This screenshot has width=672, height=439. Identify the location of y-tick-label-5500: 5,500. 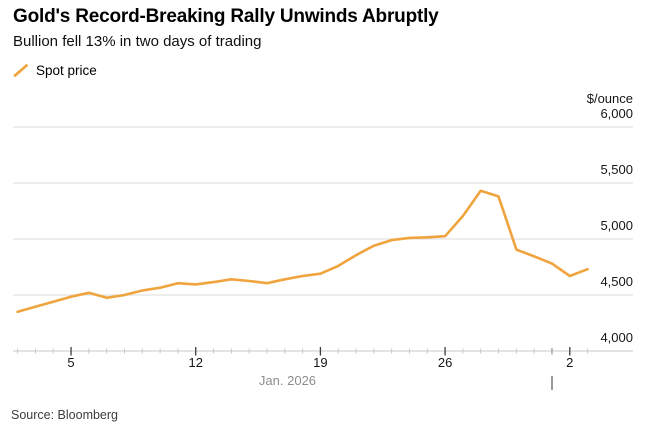
(616, 169).